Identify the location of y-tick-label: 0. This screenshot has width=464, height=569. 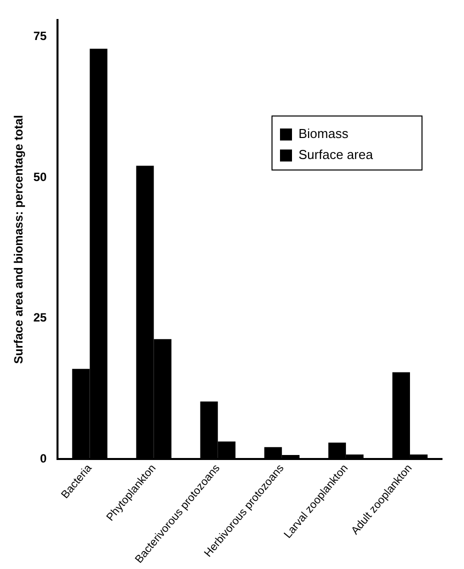
(44, 458).